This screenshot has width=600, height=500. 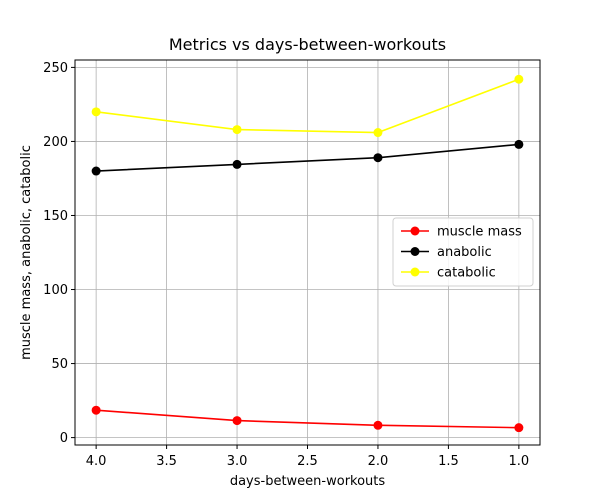 What do you see at coordinates (26, 252) in the screenshot?
I see `y-axis-label: muscle mass, anabolic, catabolic` at bounding box center [26, 252].